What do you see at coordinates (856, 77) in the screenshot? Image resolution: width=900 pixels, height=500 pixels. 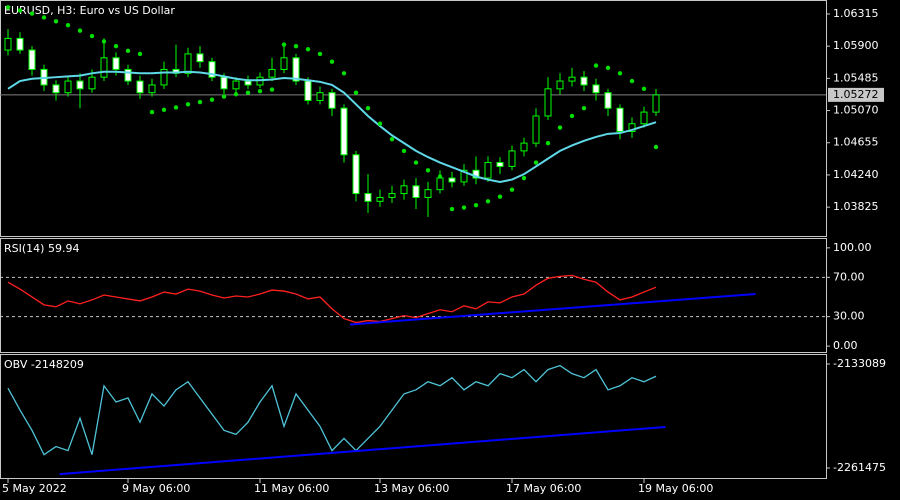 I see `y-tick-label: 1.05485` at bounding box center [856, 77].